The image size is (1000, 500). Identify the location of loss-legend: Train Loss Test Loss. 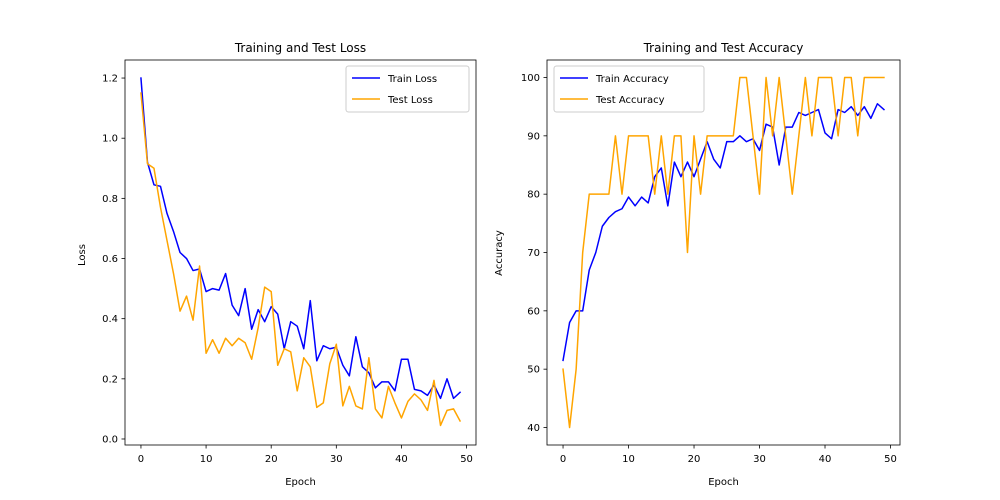
(407, 89).